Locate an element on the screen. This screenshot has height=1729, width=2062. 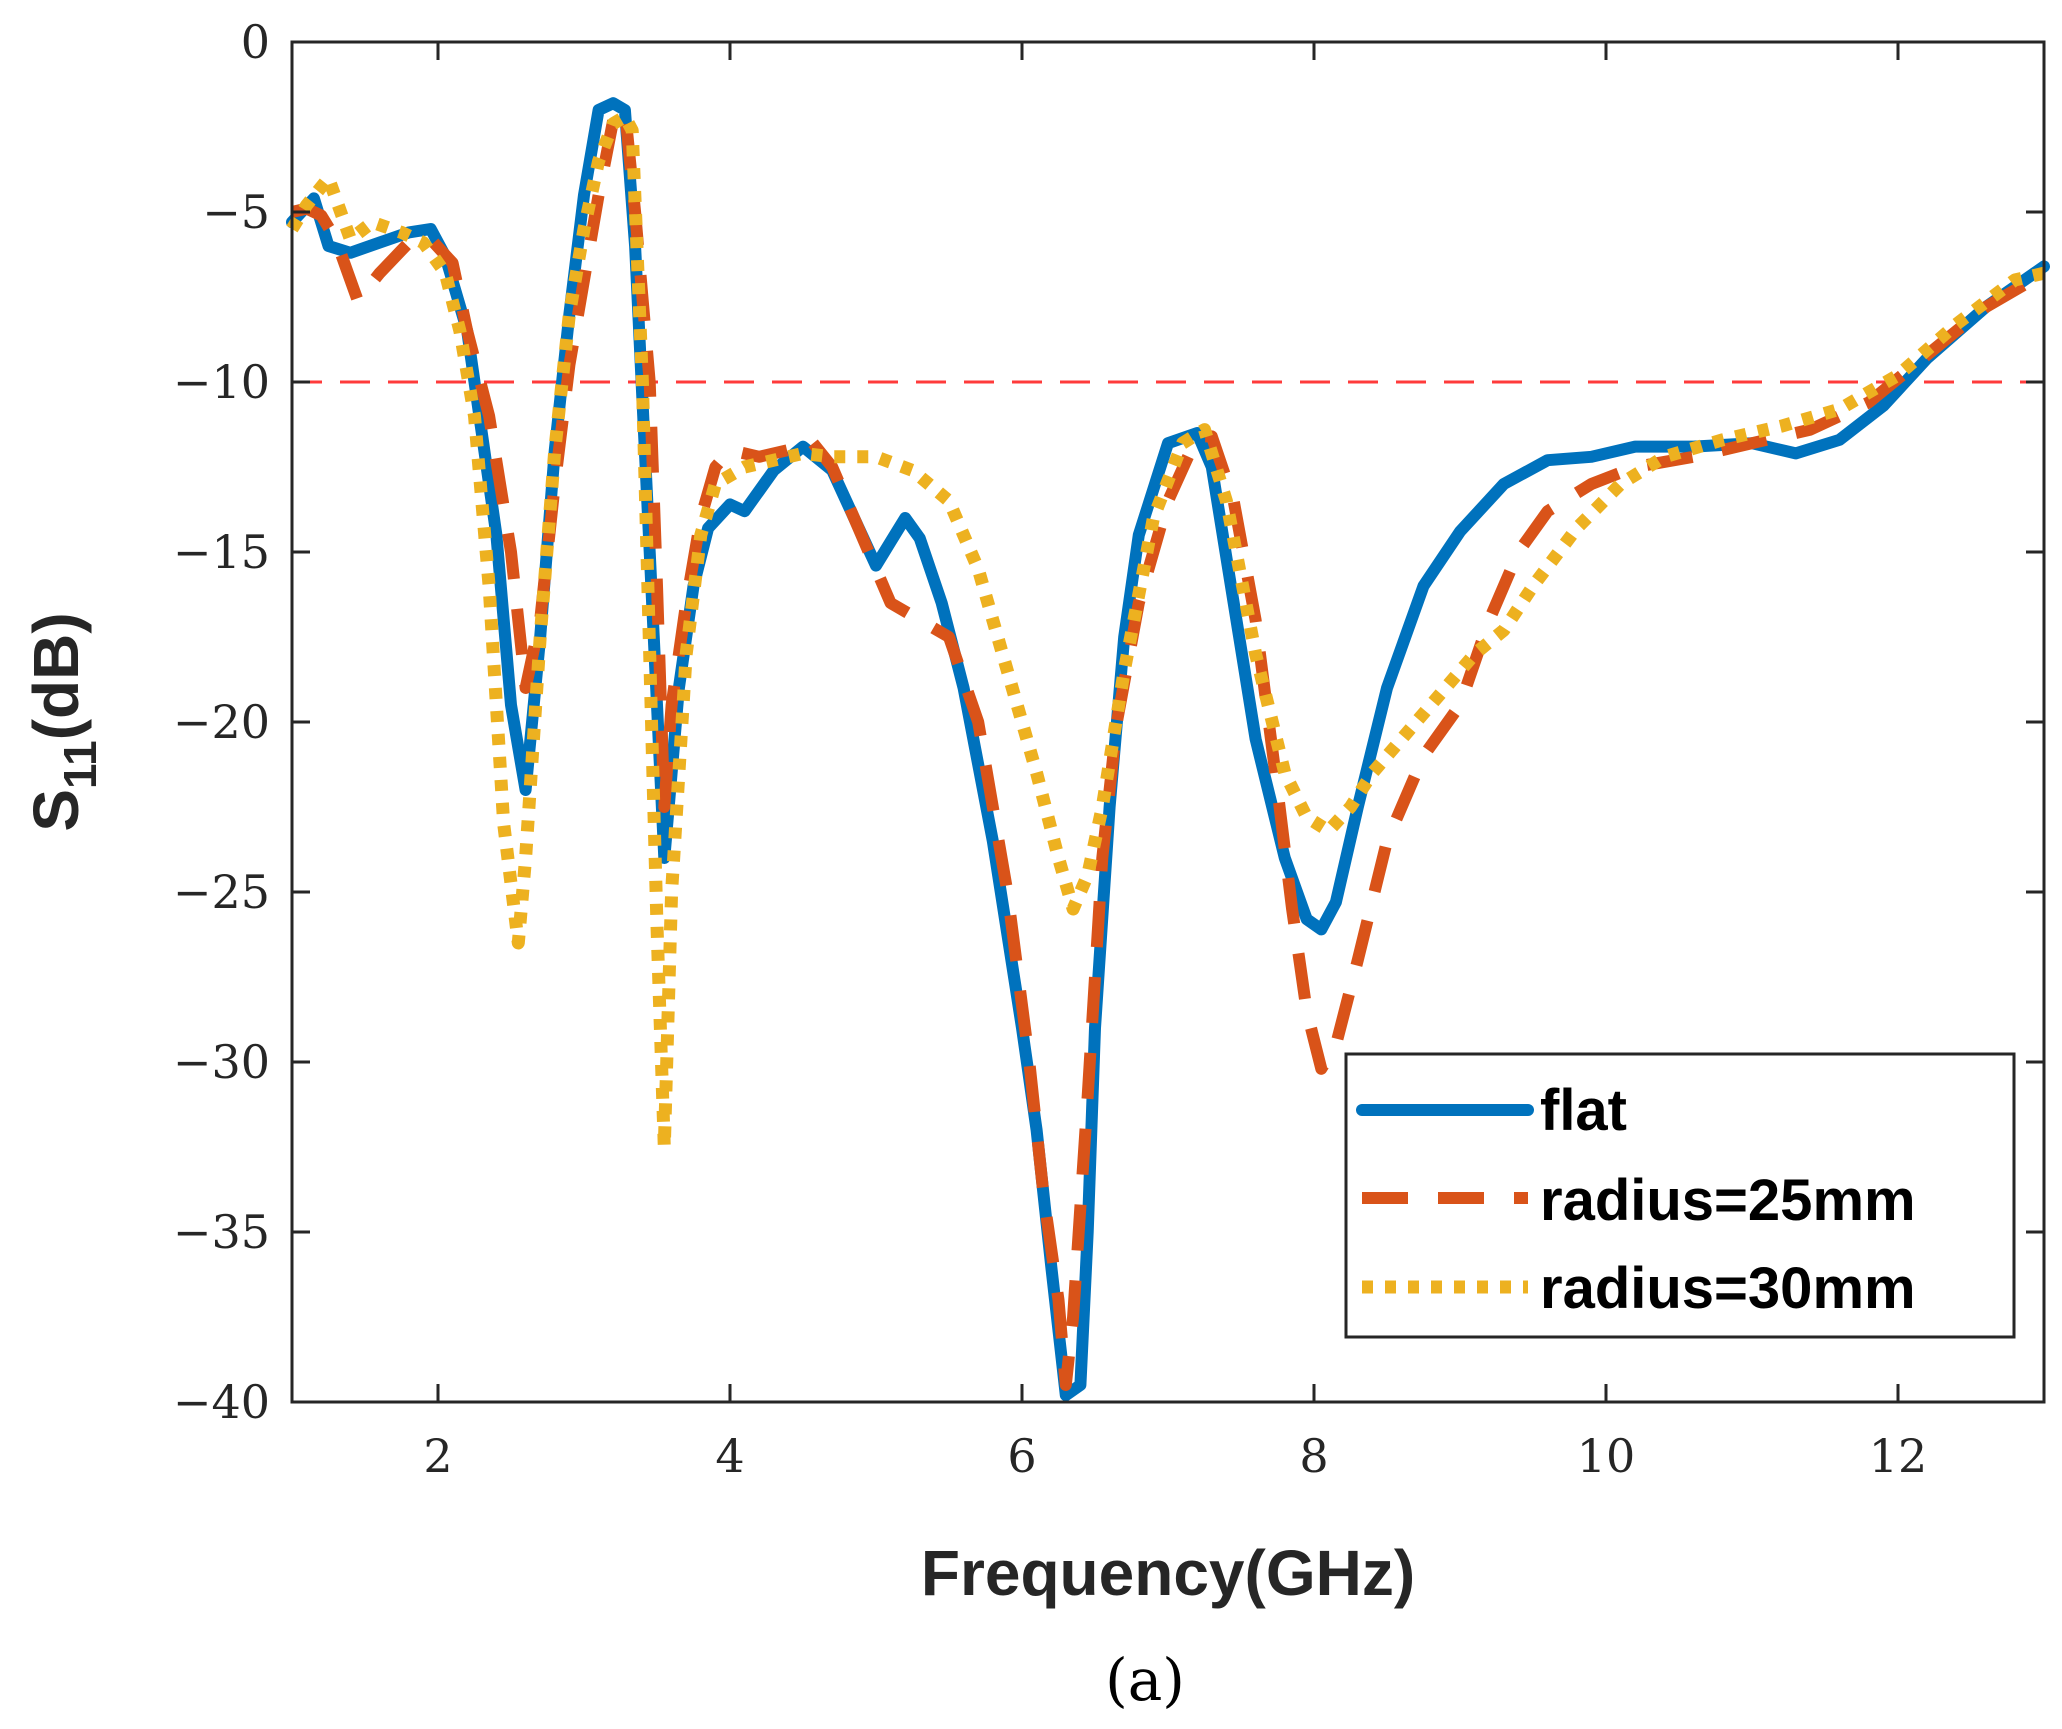
y-axis-title-subscript: 11 is located at coordinates (80, 764).